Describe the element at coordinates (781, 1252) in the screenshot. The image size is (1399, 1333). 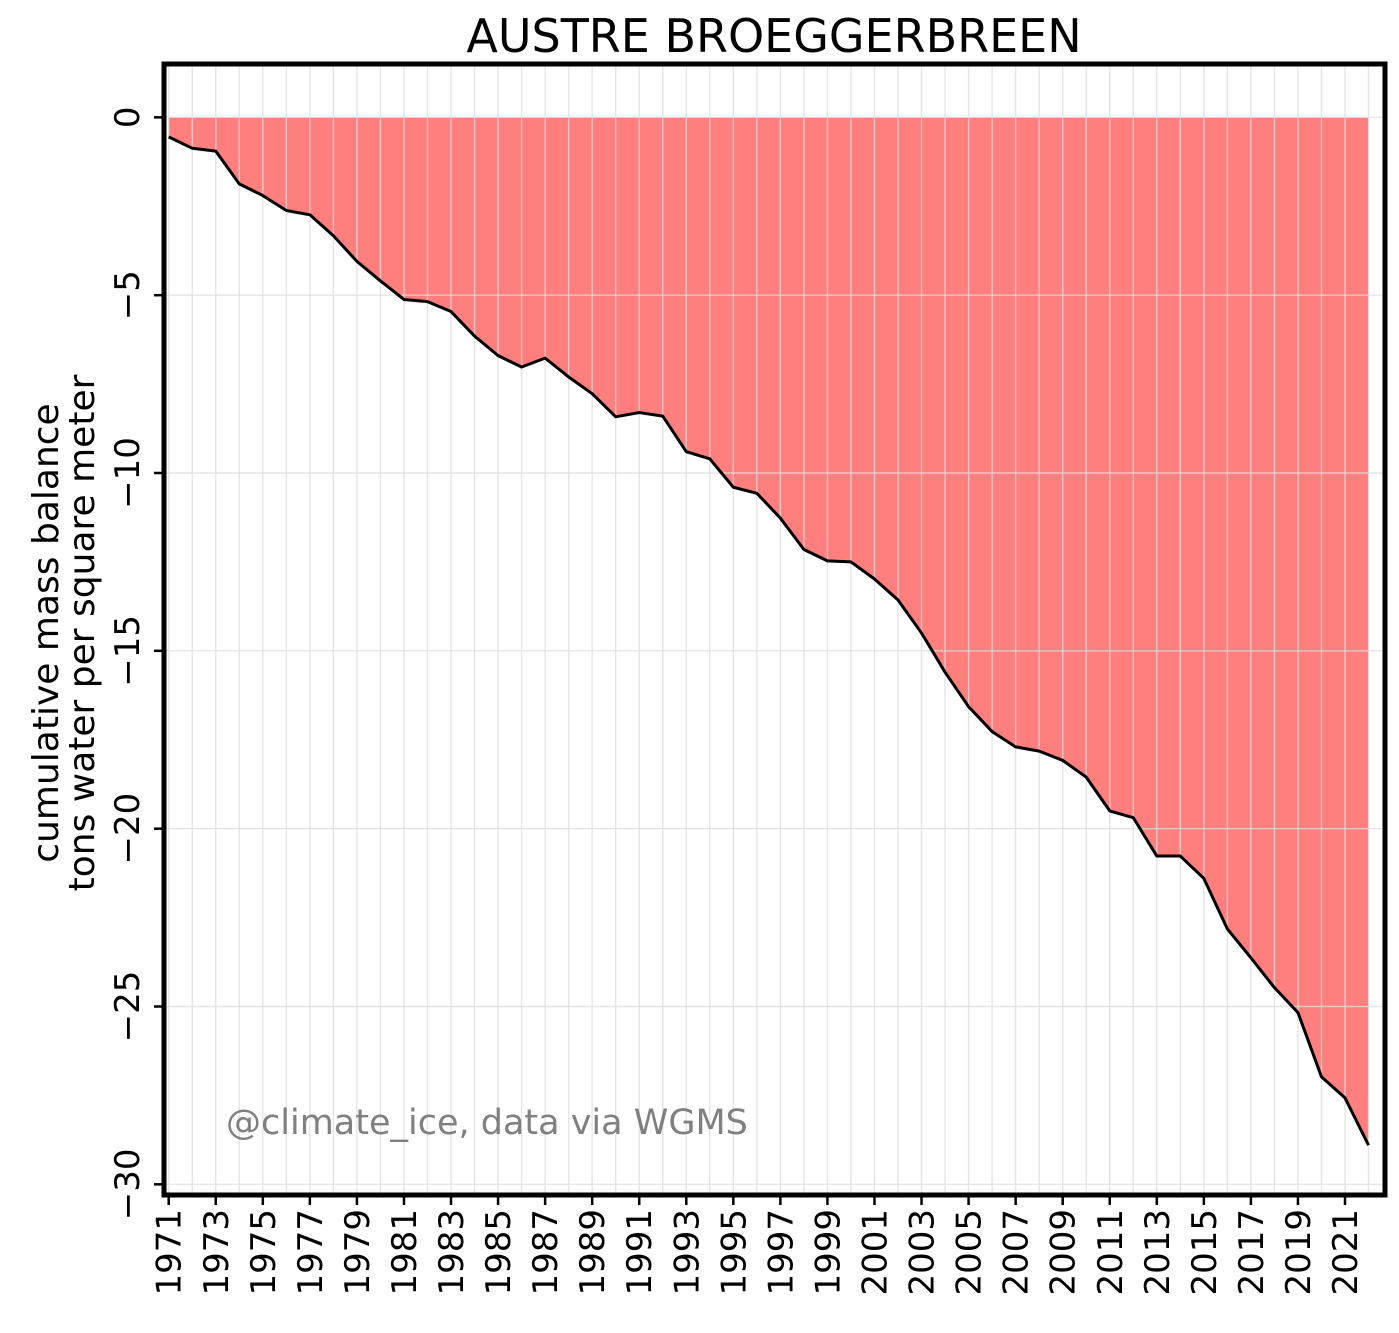
I see `x-tick-label: 1997` at that location.